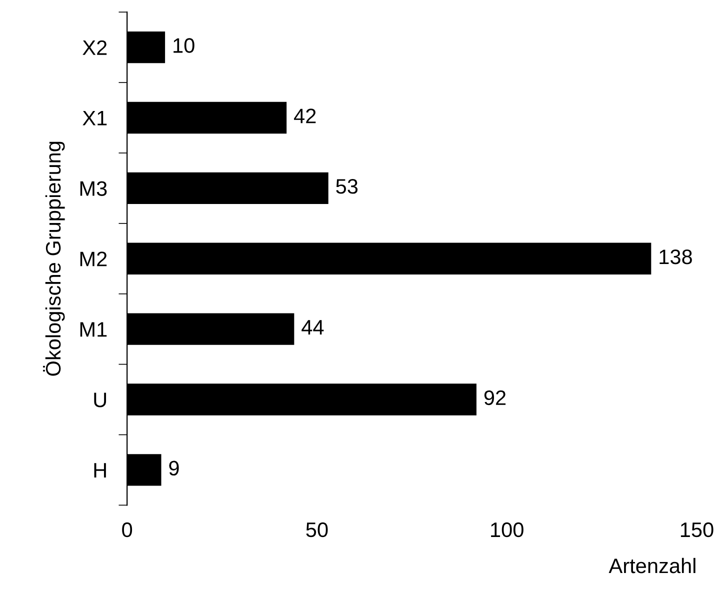 Image resolution: width=722 pixels, height=605 pixels. I want to click on data-label: 92, so click(495, 398).